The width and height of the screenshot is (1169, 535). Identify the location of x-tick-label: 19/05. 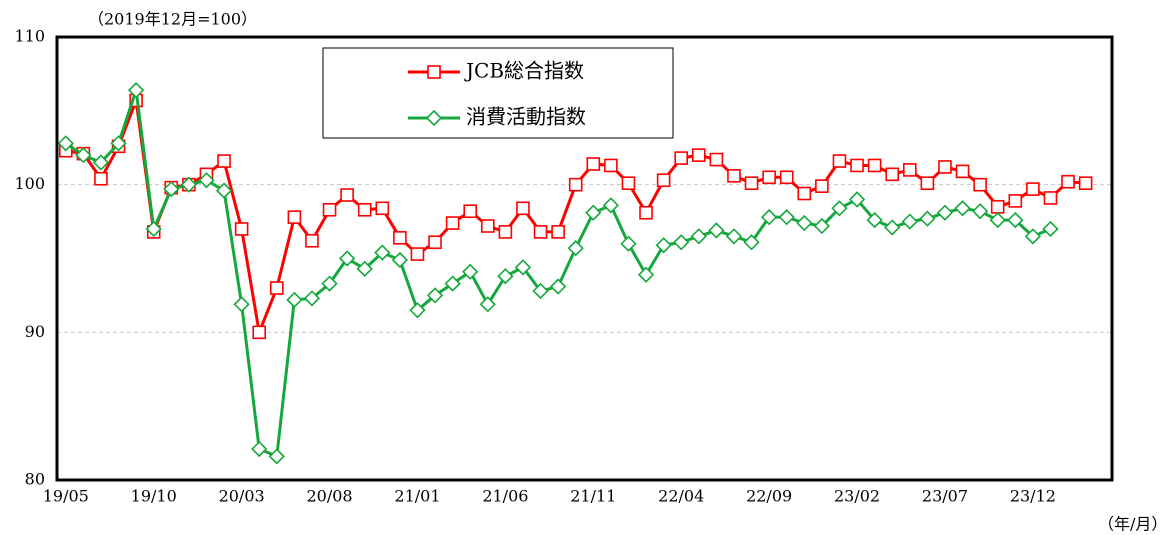
(66, 496).